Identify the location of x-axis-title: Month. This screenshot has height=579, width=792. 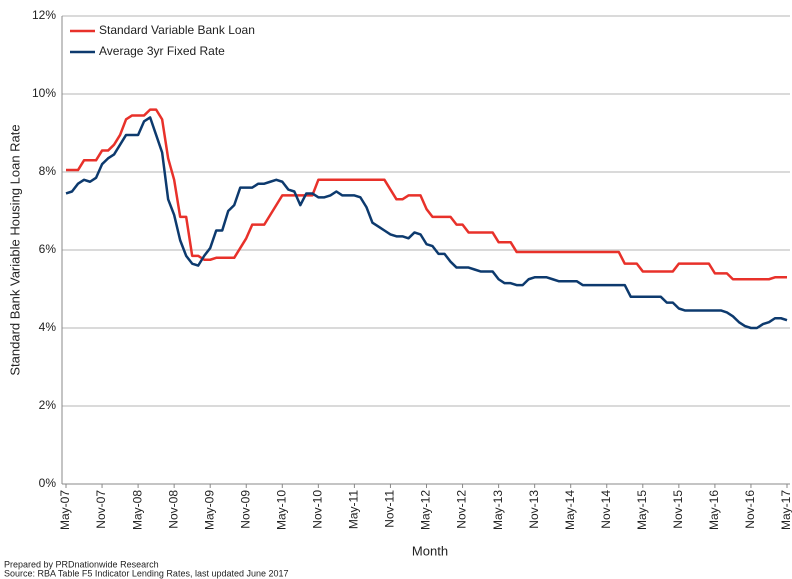
(430, 550).